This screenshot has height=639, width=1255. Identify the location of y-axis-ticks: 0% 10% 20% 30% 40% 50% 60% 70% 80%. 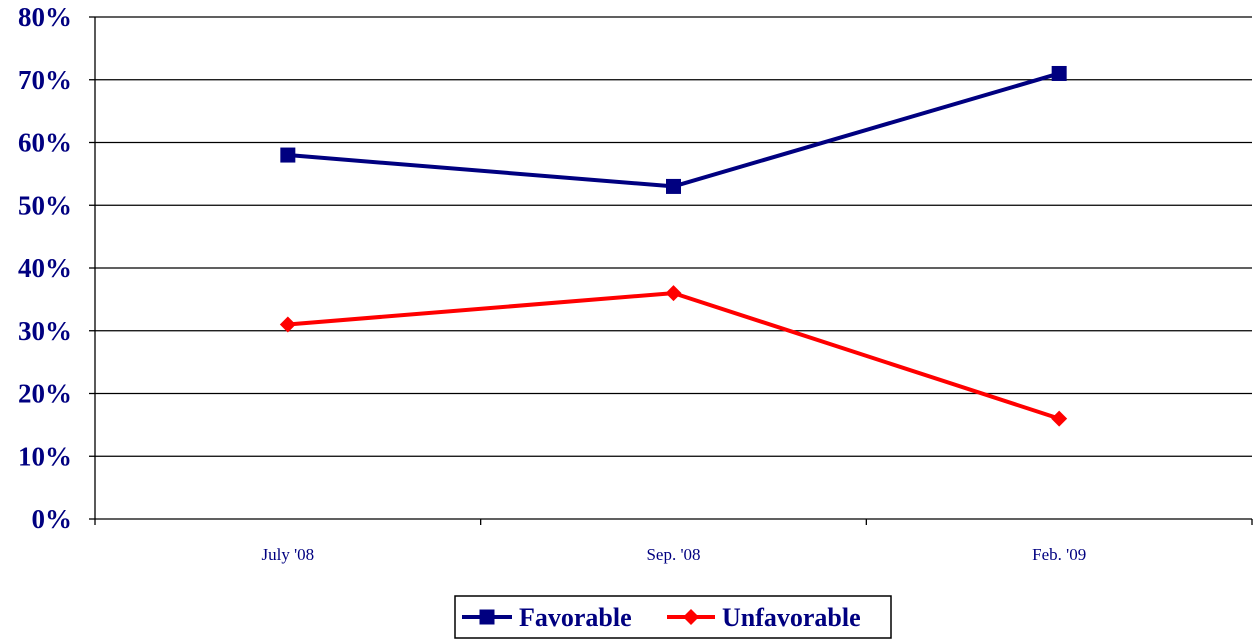
(56, 268).